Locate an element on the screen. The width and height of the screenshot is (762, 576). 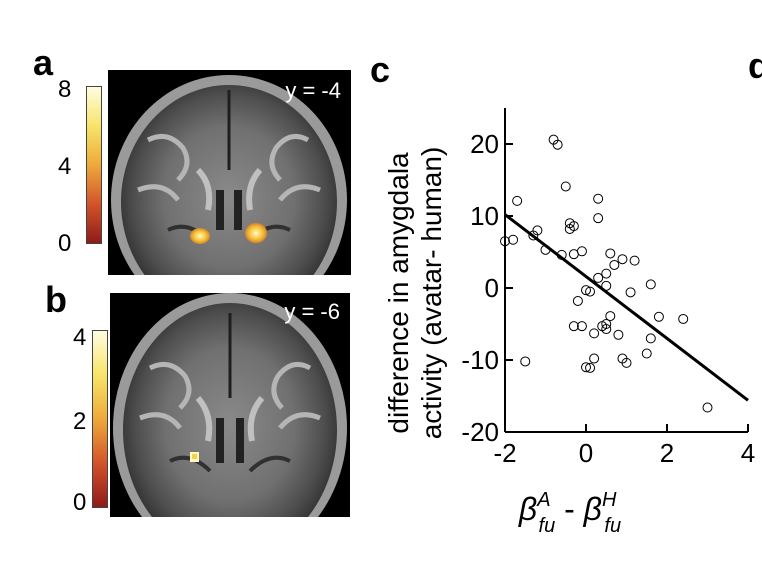
y-tick-label: -20 is located at coordinates (480, 432).